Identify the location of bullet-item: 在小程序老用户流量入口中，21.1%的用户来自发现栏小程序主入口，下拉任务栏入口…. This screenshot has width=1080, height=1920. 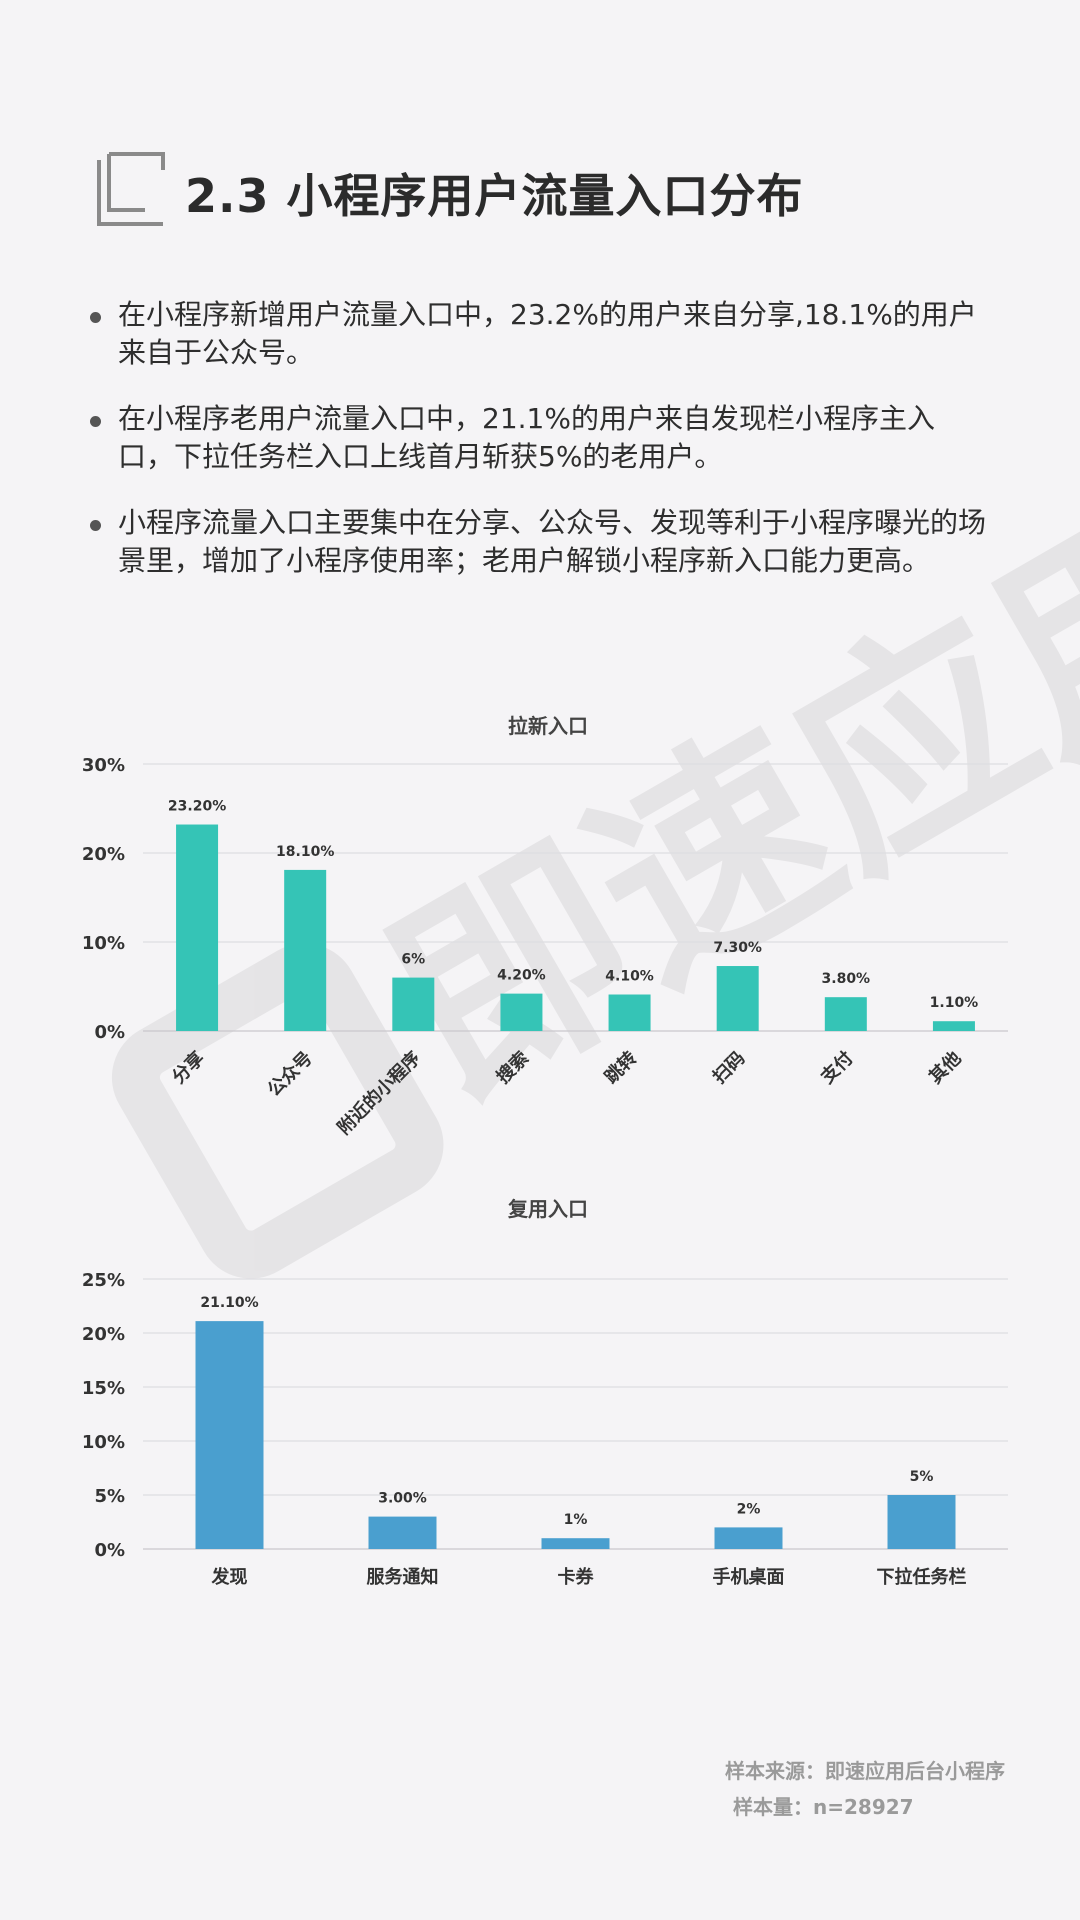
(538, 438).